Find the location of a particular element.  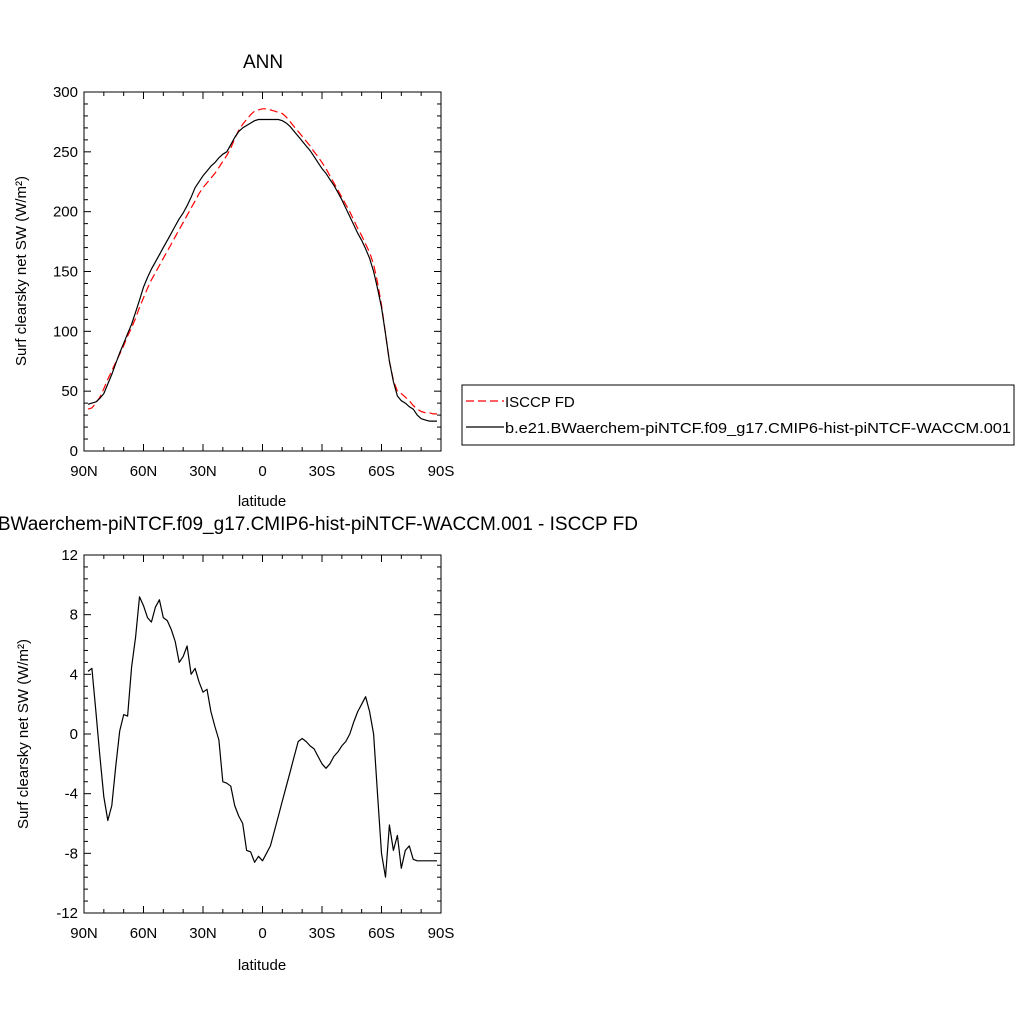

top-xtick-label: 0 is located at coordinates (262, 471).